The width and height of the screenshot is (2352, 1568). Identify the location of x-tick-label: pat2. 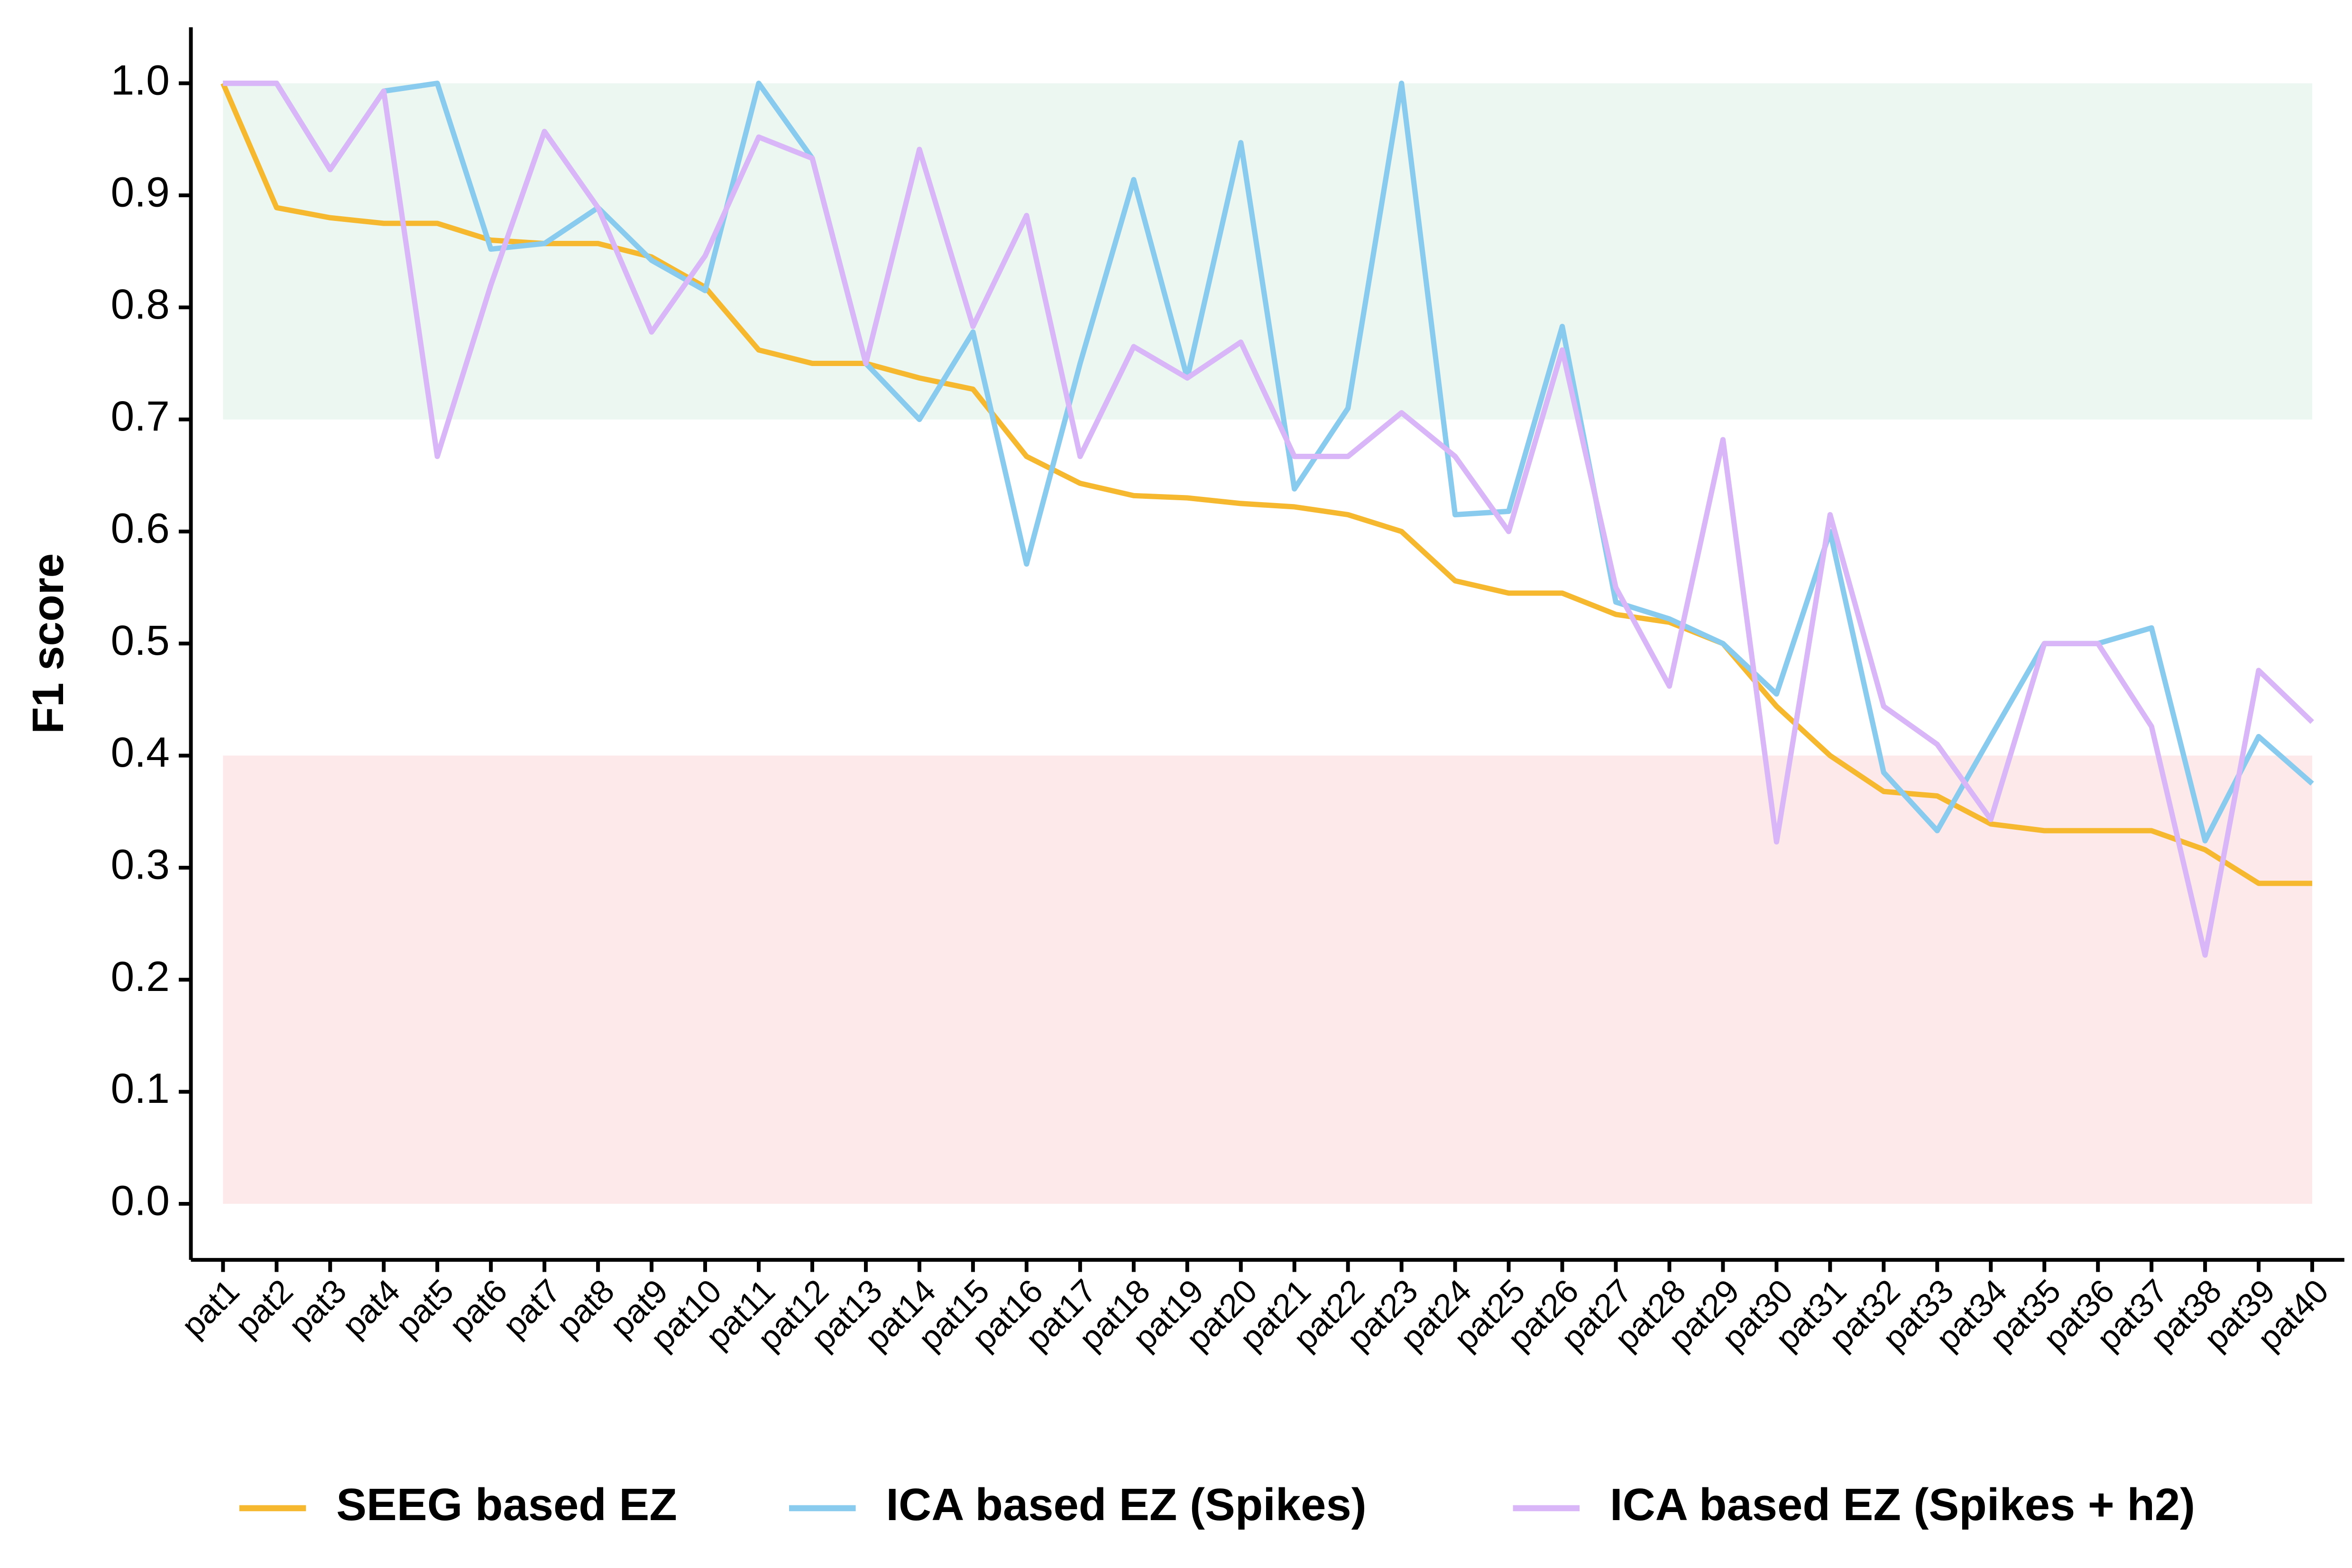
(264, 1308).